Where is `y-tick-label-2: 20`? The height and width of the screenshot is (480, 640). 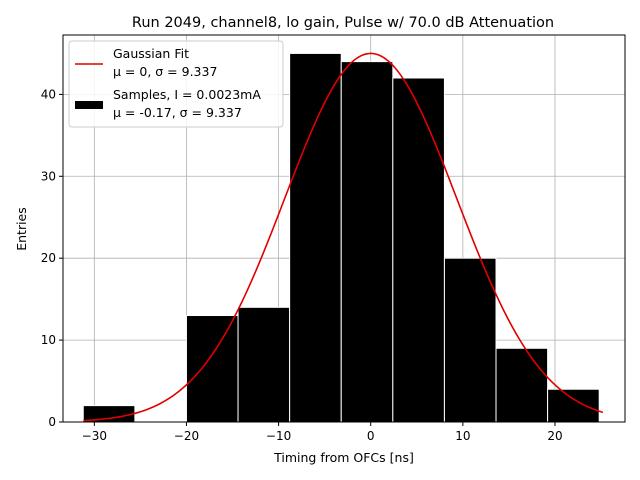
y-tick-label-2: 20 is located at coordinates (48, 258).